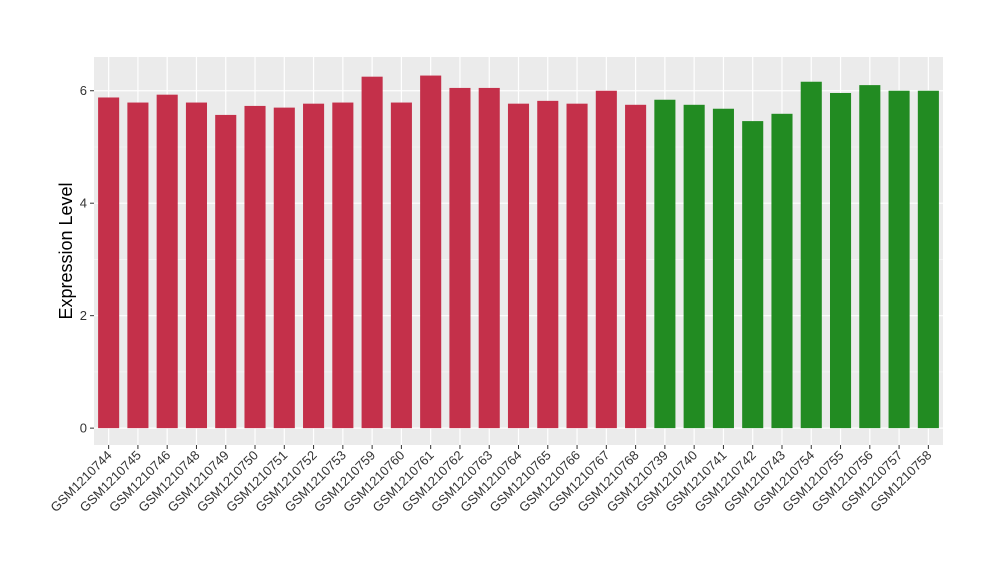 The height and width of the screenshot is (580, 1000). Describe the element at coordinates (899, 259) in the screenshot. I see `bar-GSM1210757` at that location.